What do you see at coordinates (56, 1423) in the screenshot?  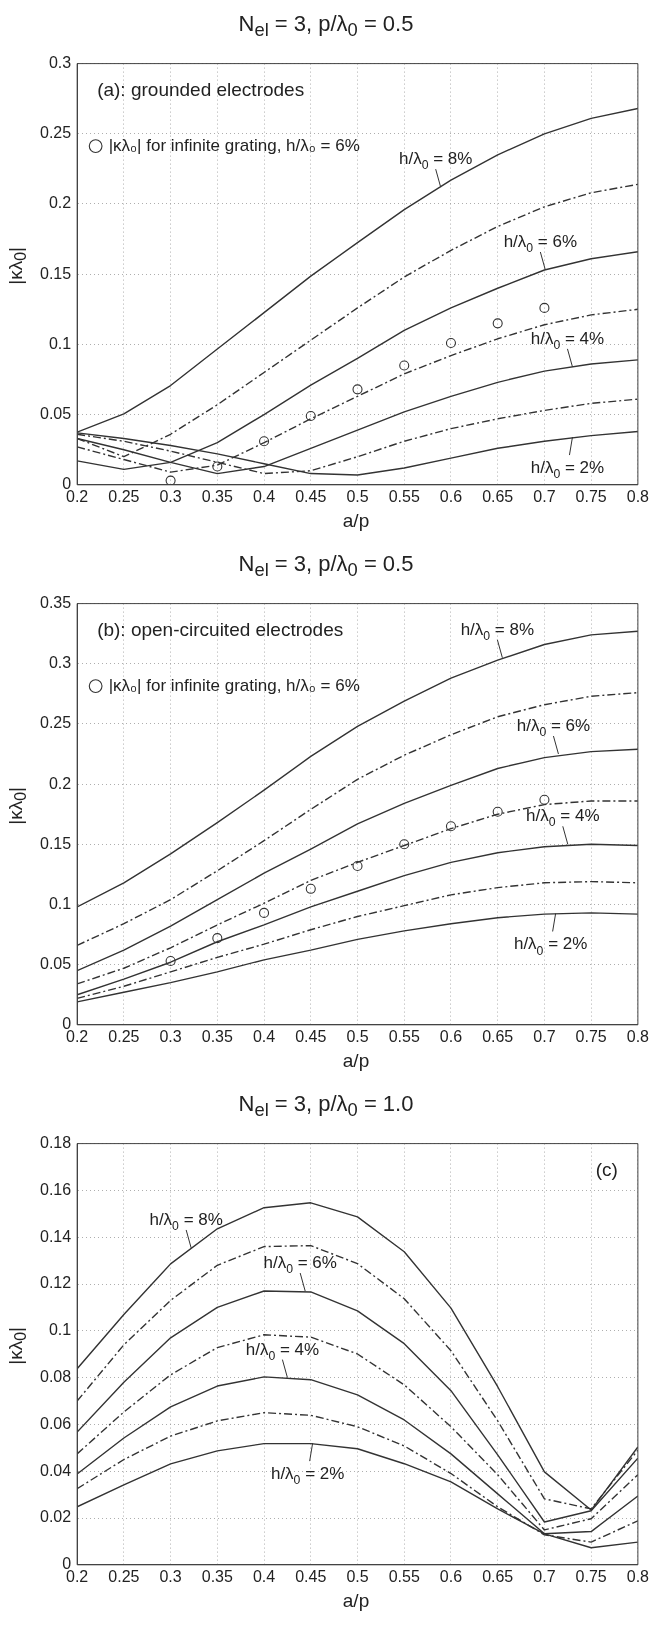 I see `y-tick-label: 0.06` at bounding box center [56, 1423].